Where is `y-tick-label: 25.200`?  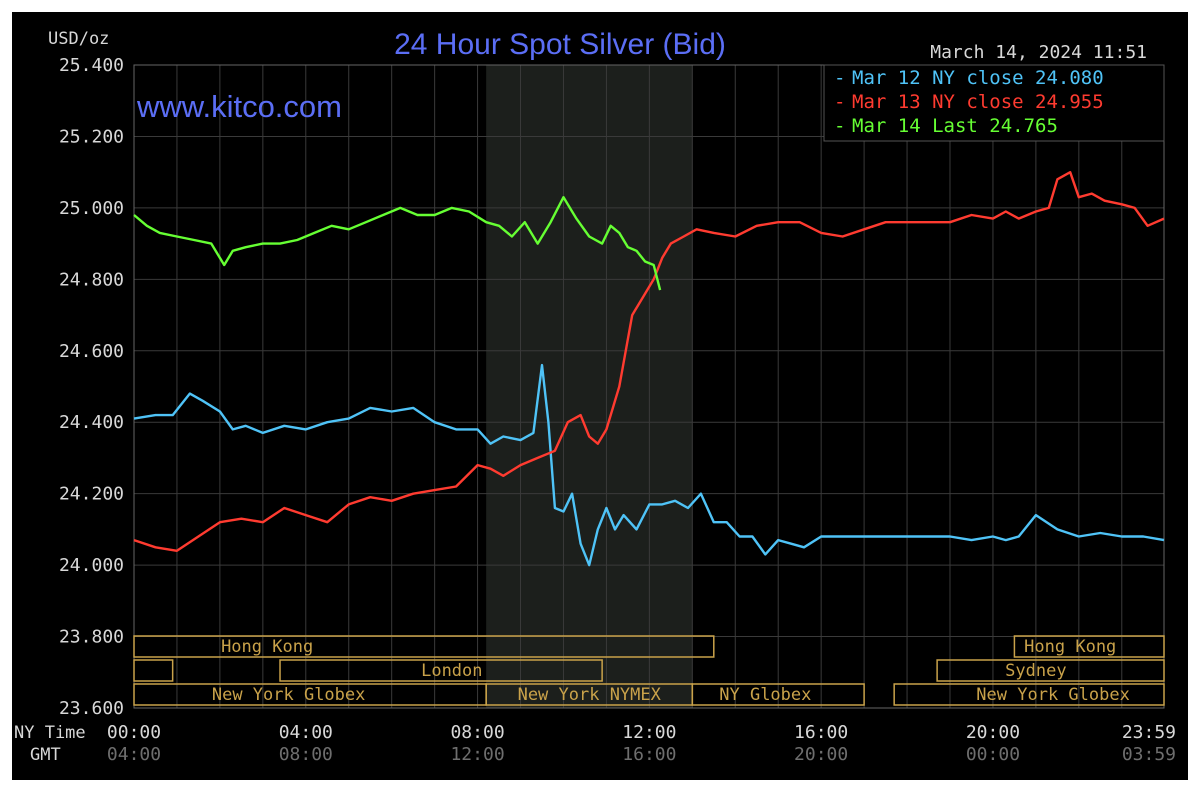 y-tick-label: 25.200 is located at coordinates (91, 136).